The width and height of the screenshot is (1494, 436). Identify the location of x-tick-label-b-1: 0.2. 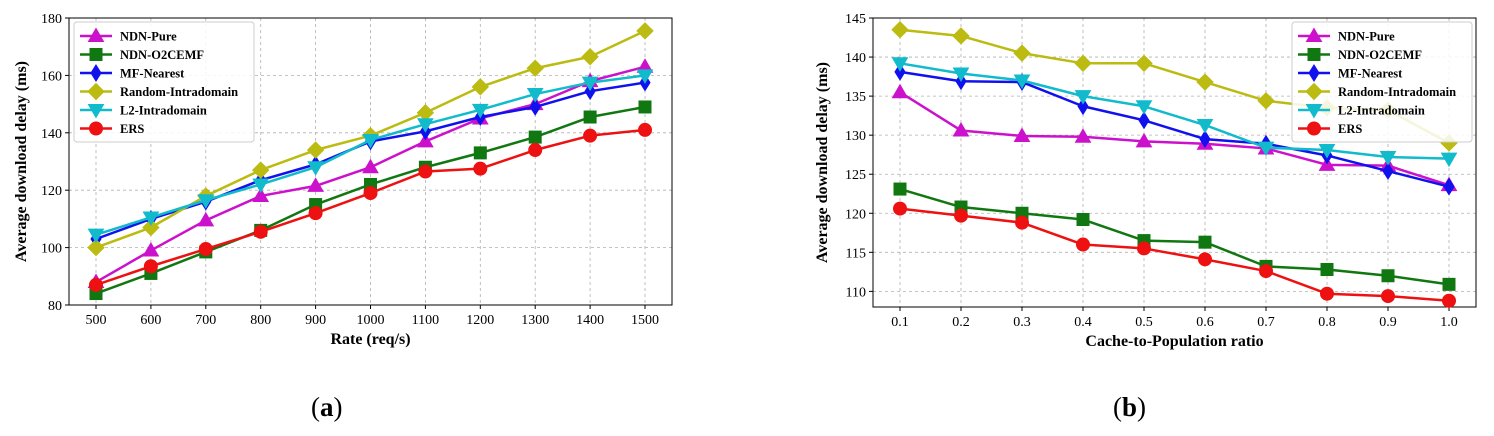
(961, 322).